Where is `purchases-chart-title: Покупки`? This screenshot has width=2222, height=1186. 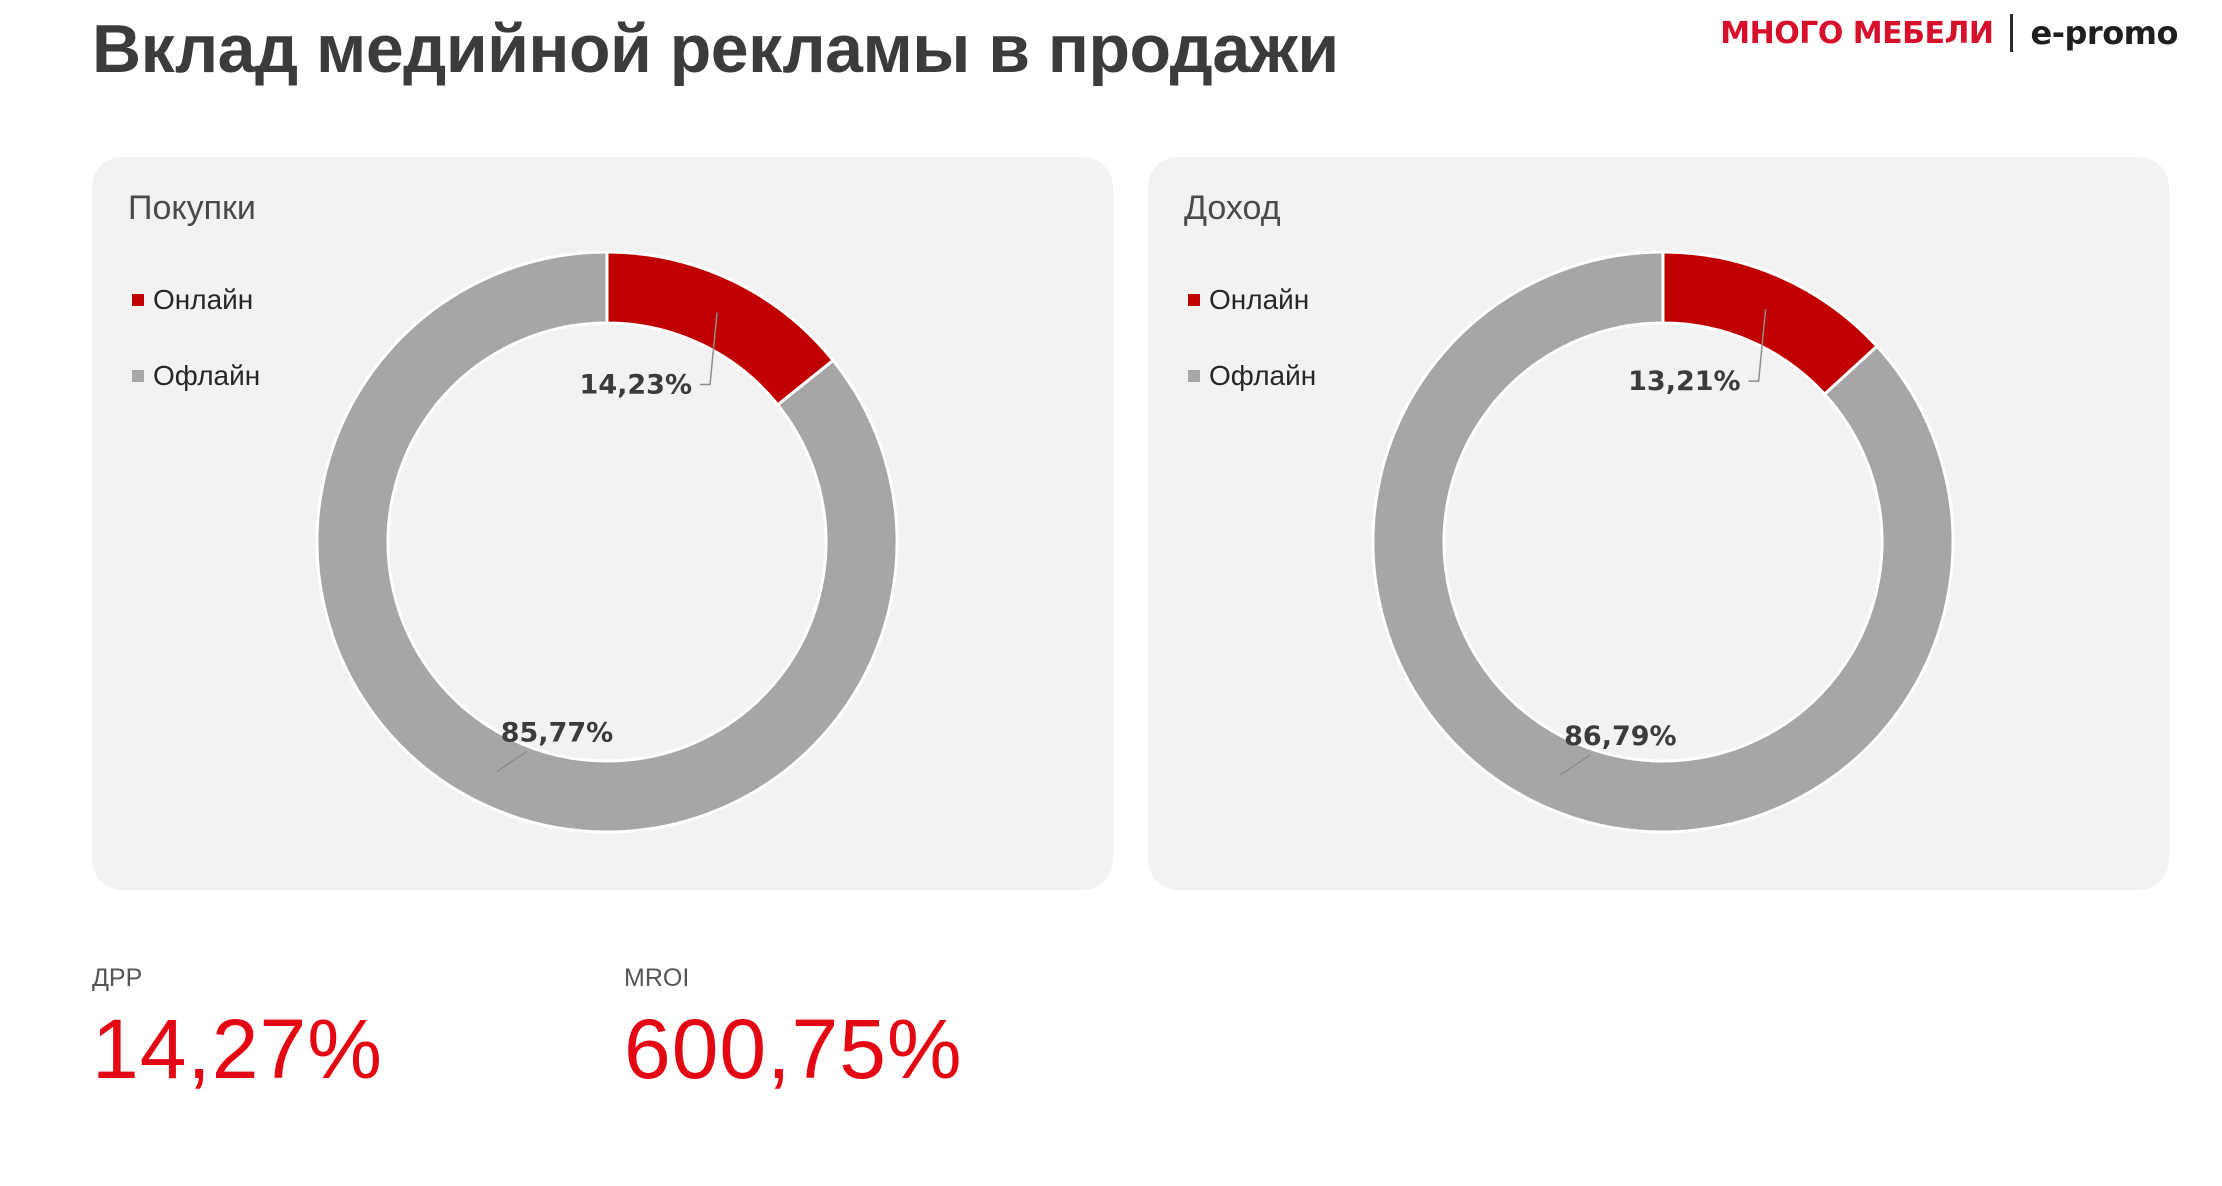 purchases-chart-title: Покупки is located at coordinates (192, 208).